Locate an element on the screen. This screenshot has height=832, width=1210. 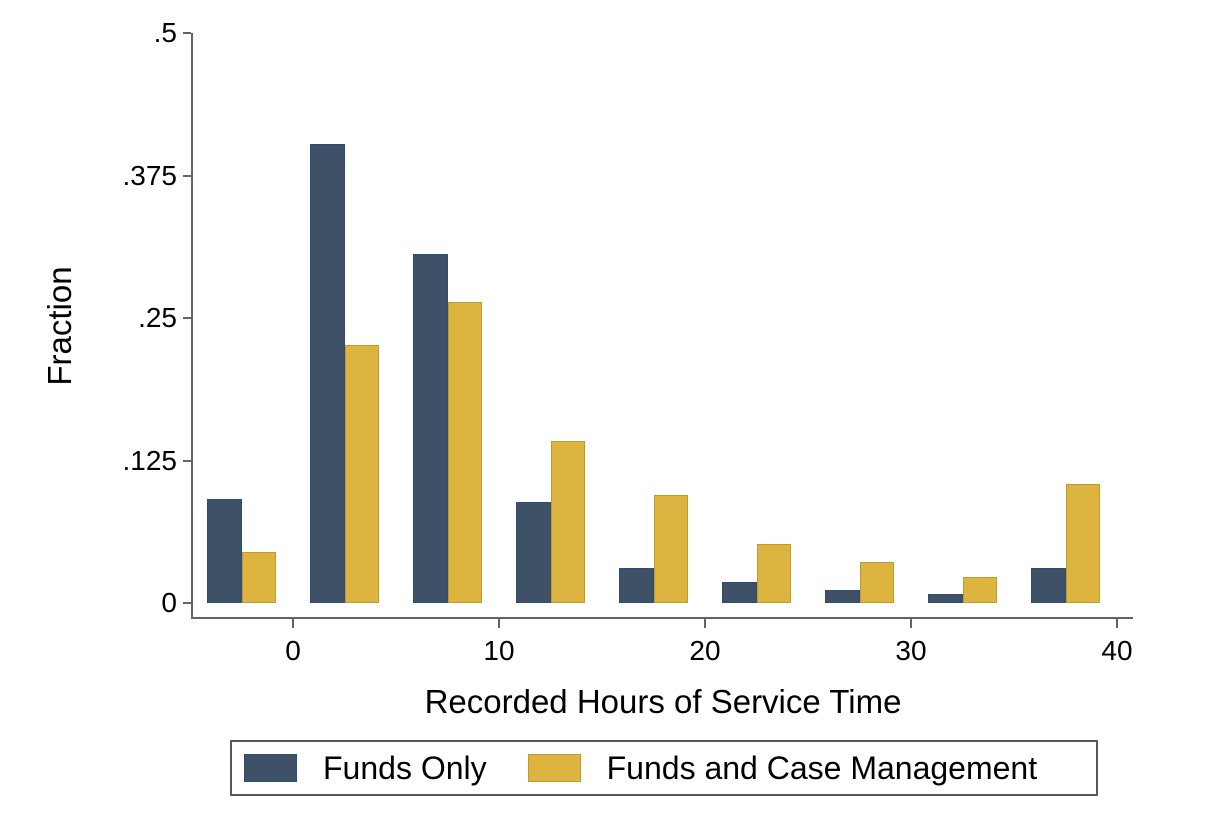
y-tick-label-0: 0 is located at coordinates (169, 602).